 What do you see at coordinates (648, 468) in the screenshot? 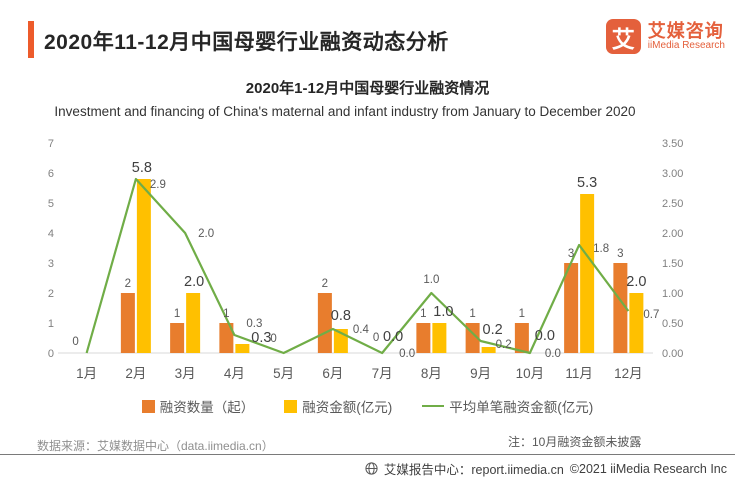
I see `copyright-text: ©2021 iiMedia Research Inc` at bounding box center [648, 468].